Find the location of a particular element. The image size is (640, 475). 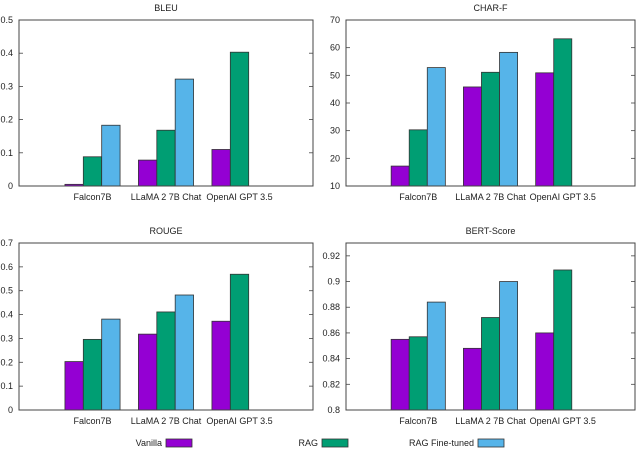

y-tick-label: 0.86 is located at coordinates (331, 333).